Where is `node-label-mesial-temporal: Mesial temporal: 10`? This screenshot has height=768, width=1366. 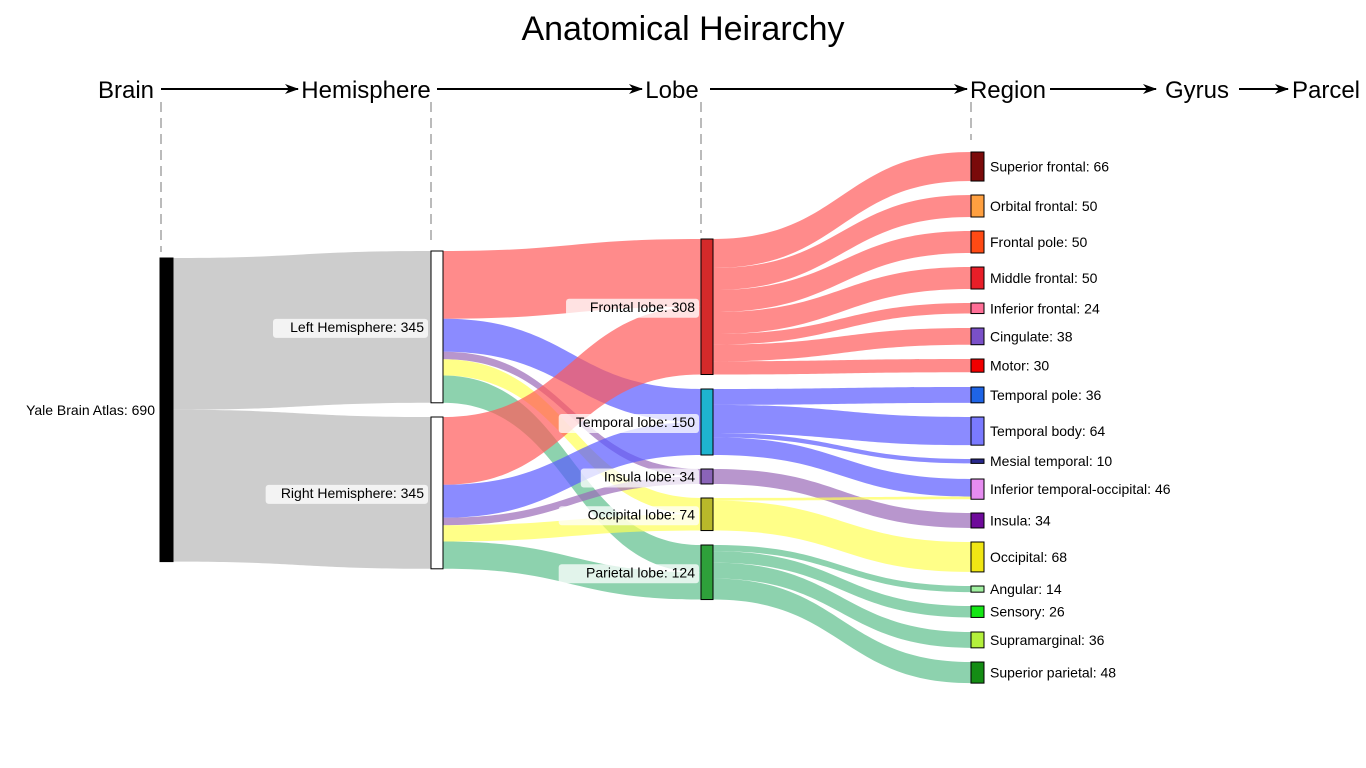
node-label-mesial-temporal: Mesial temporal: 10 is located at coordinates (1051, 461).